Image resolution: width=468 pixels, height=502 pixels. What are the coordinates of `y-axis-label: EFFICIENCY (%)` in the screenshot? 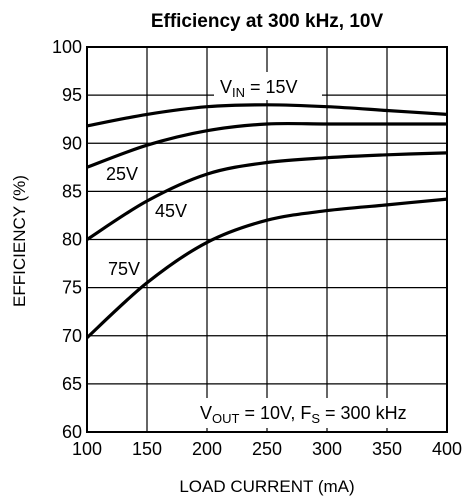 It's located at (19, 241).